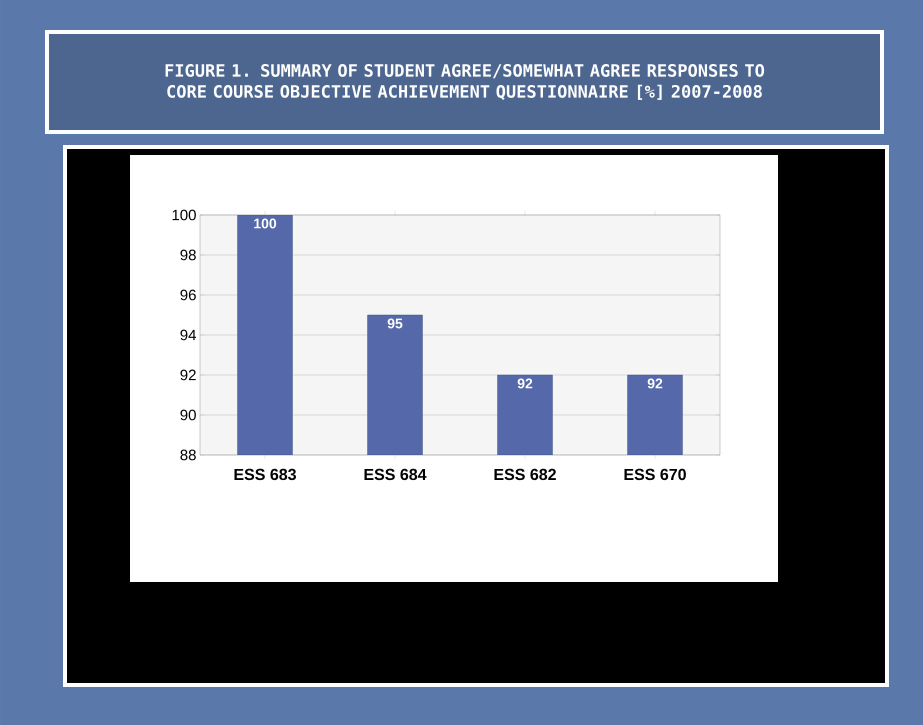 The height and width of the screenshot is (725, 923). Describe the element at coordinates (188, 375) in the screenshot. I see `y-tick-label: 92` at that location.